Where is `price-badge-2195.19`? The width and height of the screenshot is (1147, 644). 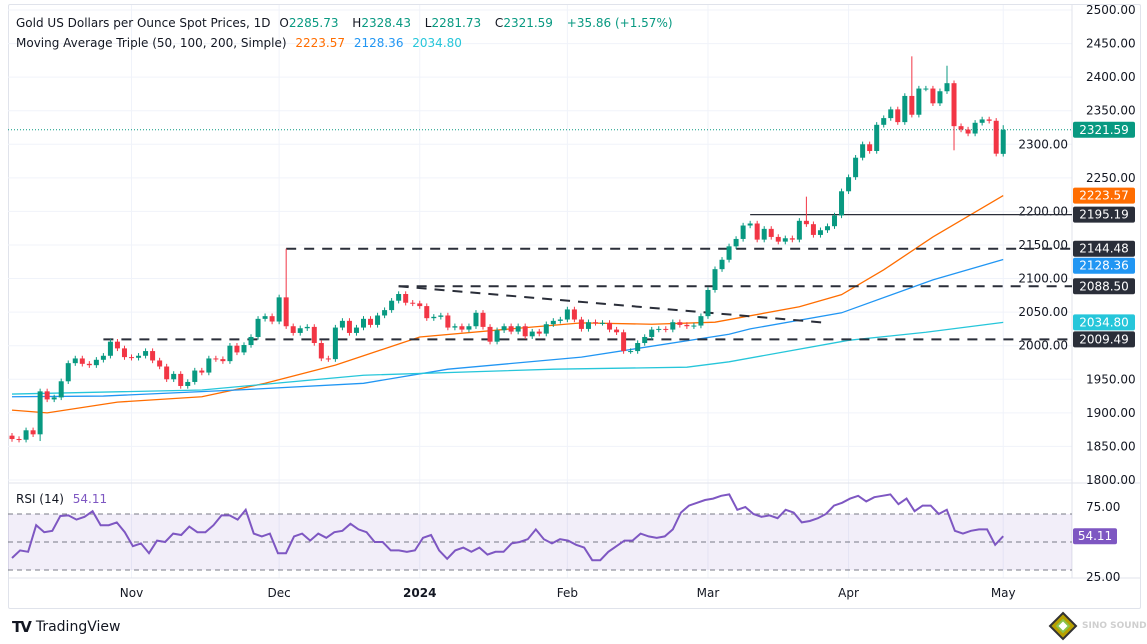
price-badge-2195.19 is located at coordinates (1104, 214).